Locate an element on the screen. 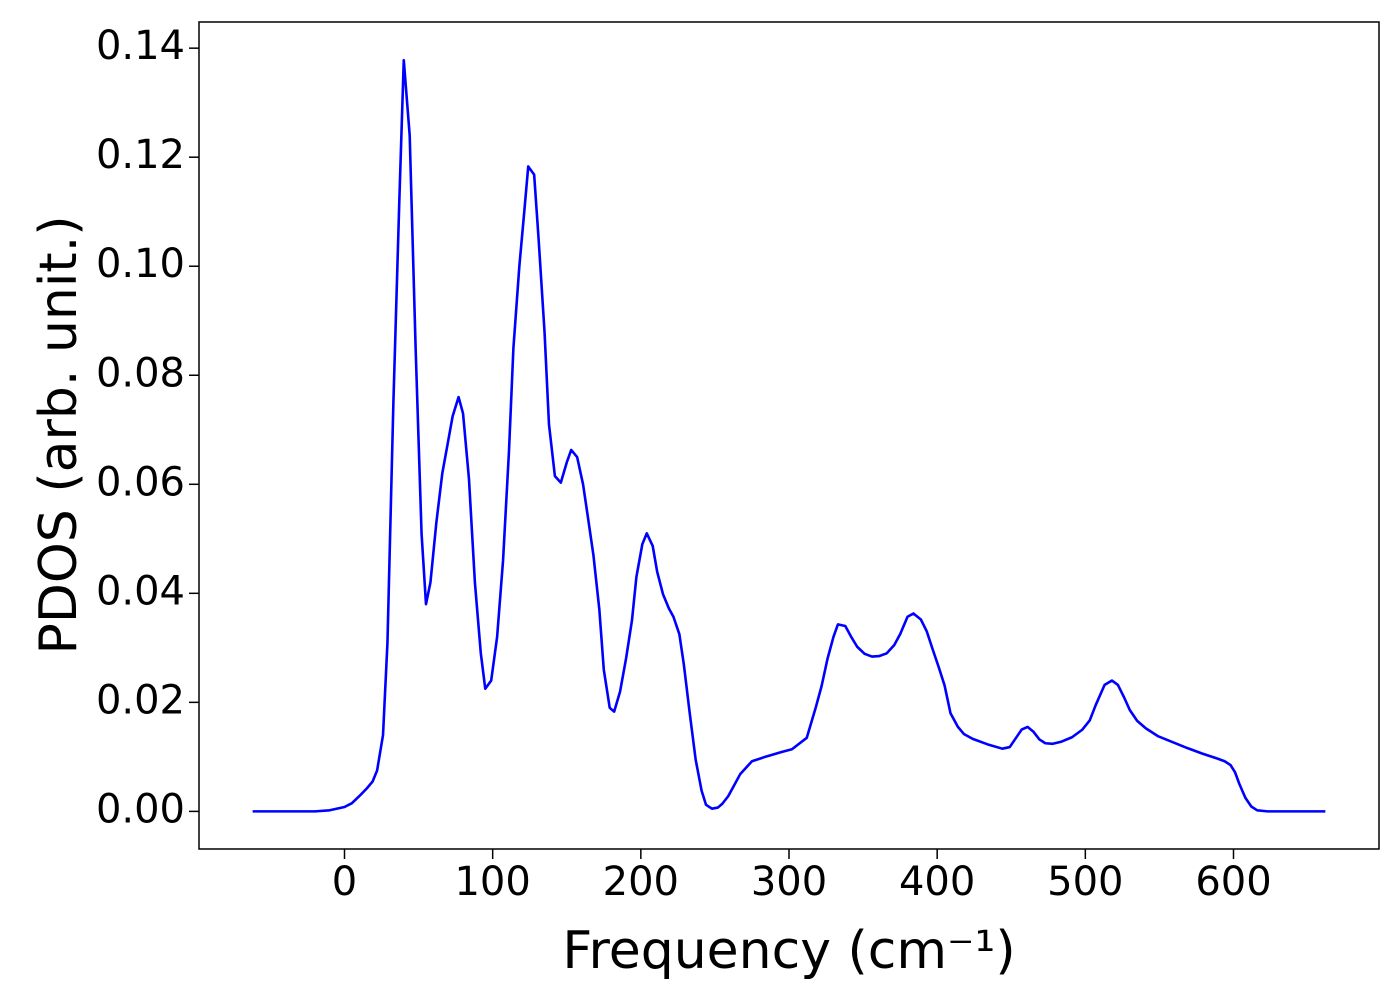 The width and height of the screenshot is (1400, 1000). y-axis-label: PDOS (arb. unit.) is located at coordinates (59, 434).